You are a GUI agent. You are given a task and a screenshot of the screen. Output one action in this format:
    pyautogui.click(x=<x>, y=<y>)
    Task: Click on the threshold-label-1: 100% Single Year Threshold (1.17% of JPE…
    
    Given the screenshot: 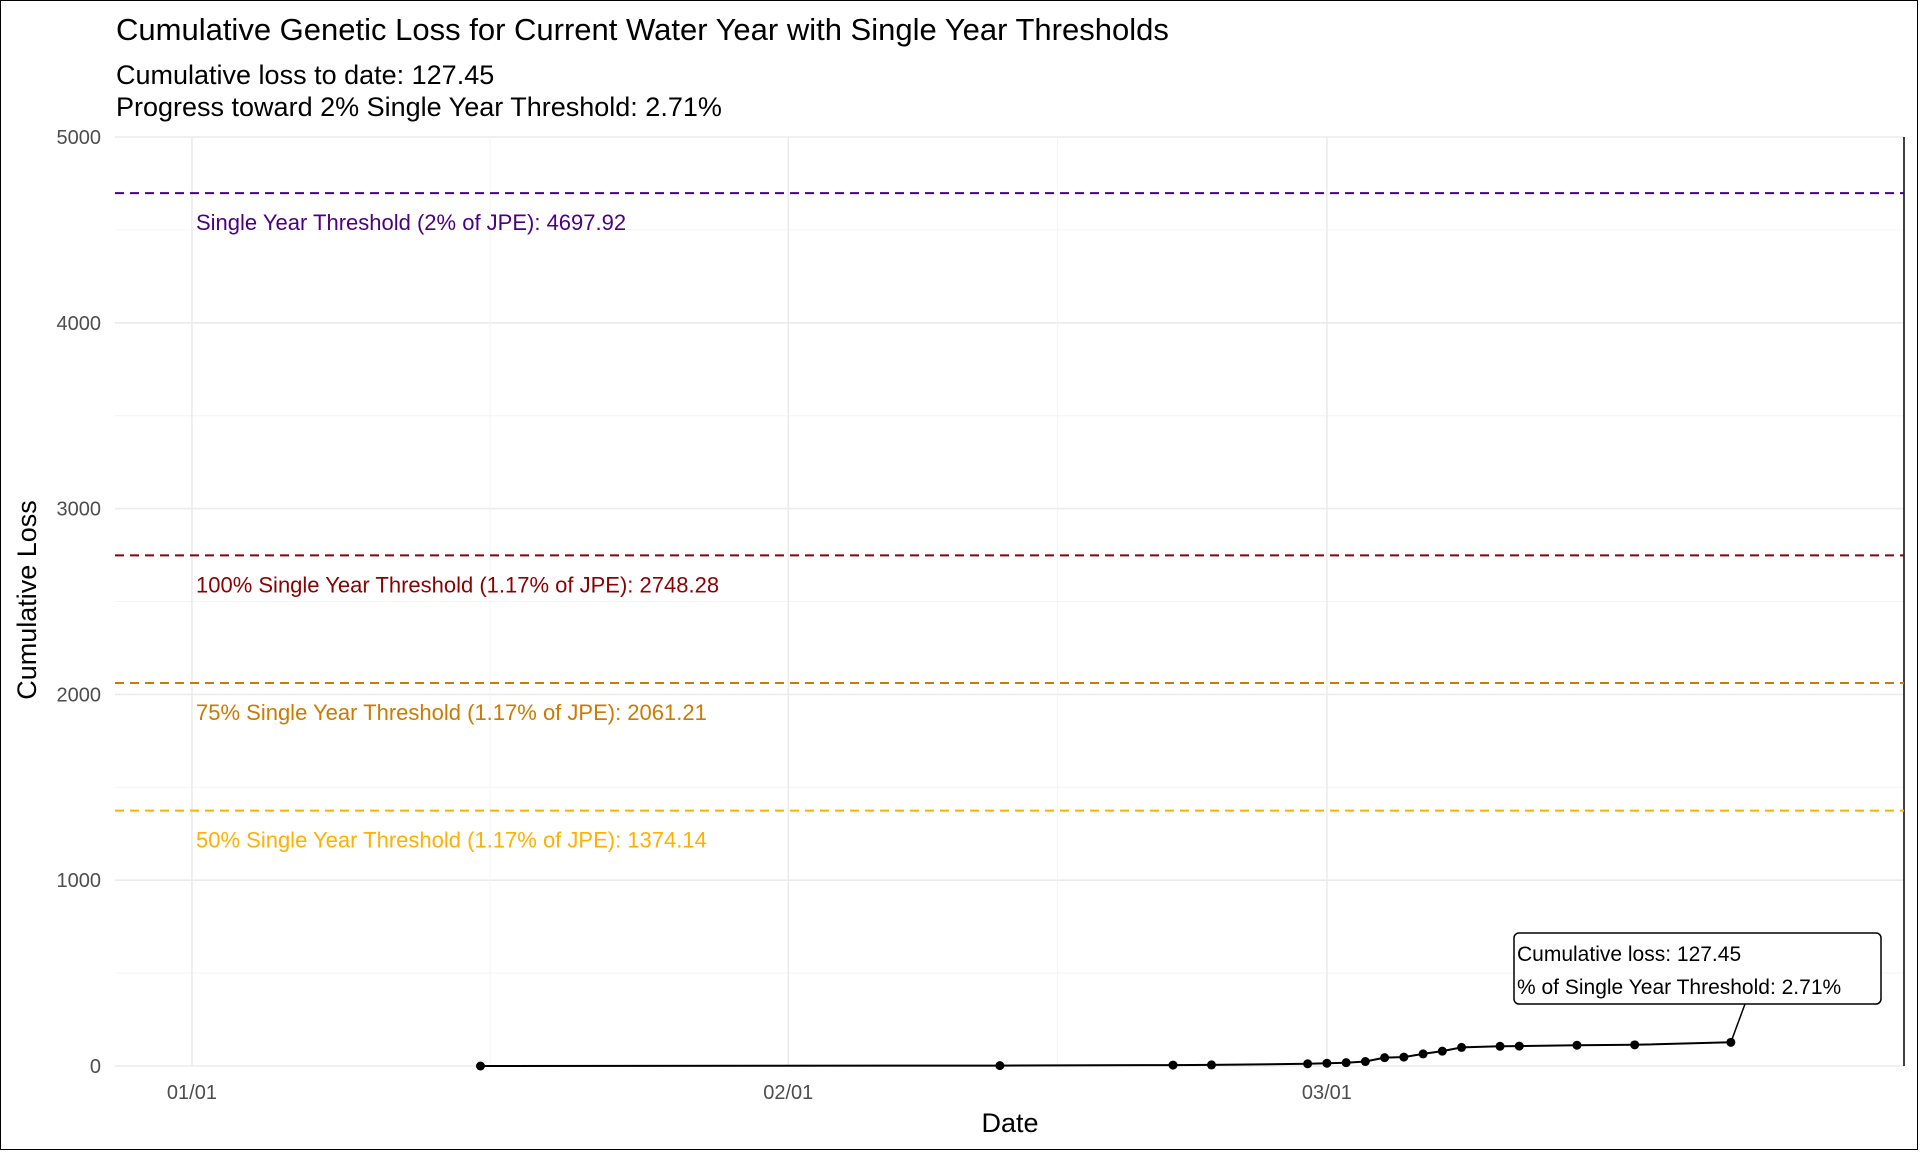 What is the action you would take?
    pyautogui.click(x=457, y=584)
    